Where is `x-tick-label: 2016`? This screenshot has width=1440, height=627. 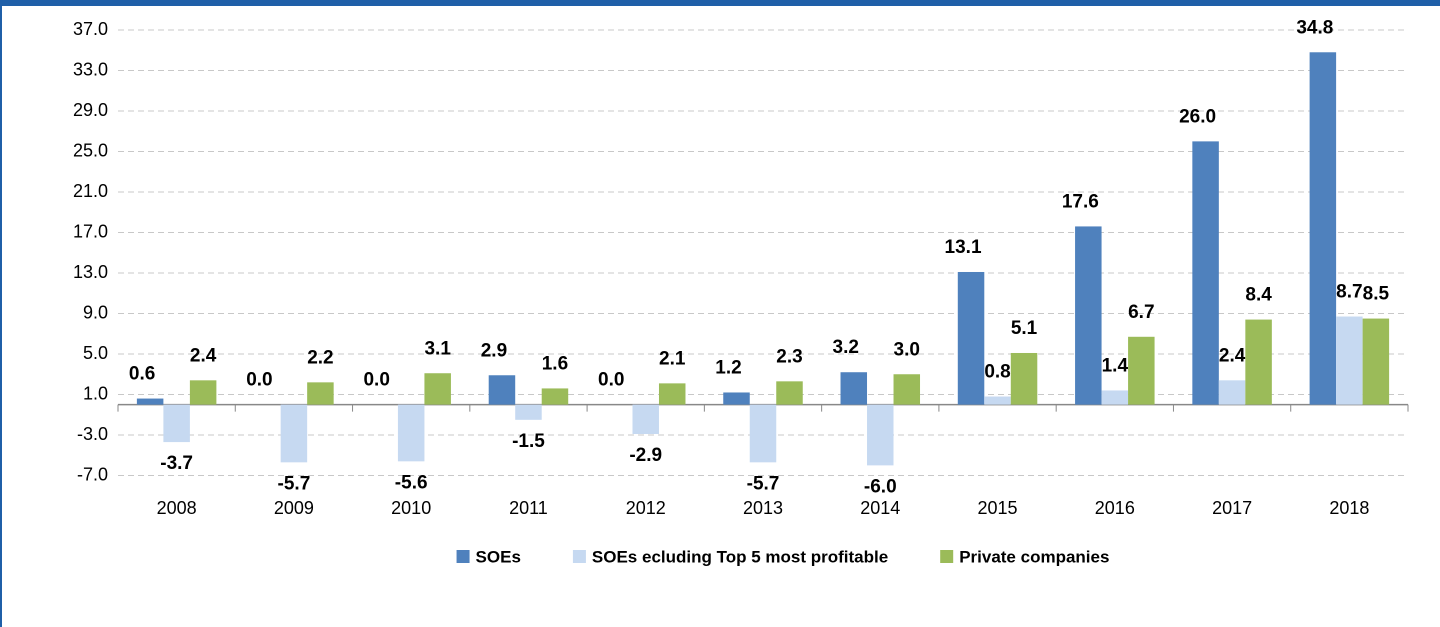 x-tick-label: 2016 is located at coordinates (1115, 508).